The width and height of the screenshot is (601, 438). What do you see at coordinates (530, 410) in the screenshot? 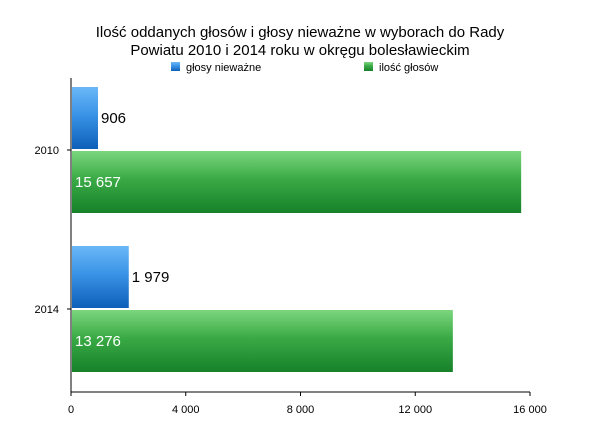
I see `x-tick-label: 16 000` at bounding box center [530, 410].